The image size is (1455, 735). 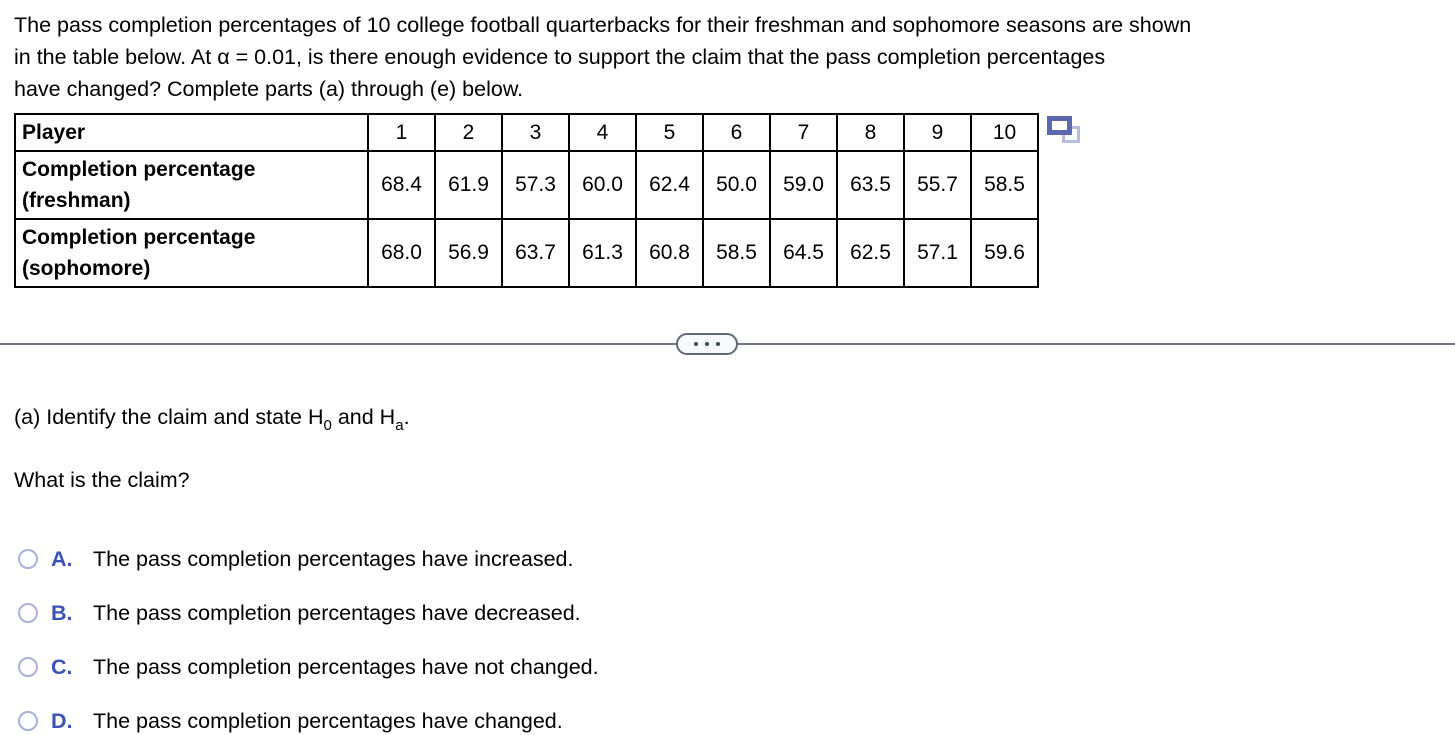 What do you see at coordinates (468, 132) in the screenshot?
I see `player-number: 2` at bounding box center [468, 132].